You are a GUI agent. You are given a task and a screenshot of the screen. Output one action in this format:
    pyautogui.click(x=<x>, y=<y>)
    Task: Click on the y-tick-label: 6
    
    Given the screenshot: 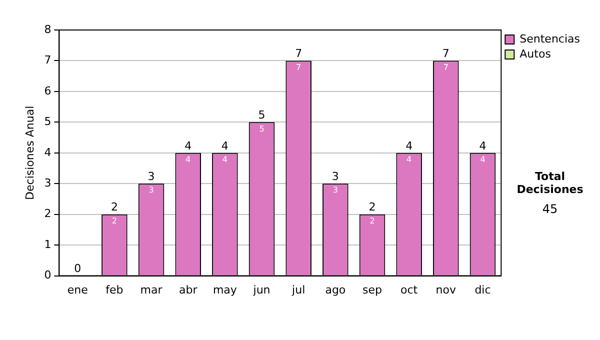 What is the action you would take?
    pyautogui.click(x=48, y=91)
    